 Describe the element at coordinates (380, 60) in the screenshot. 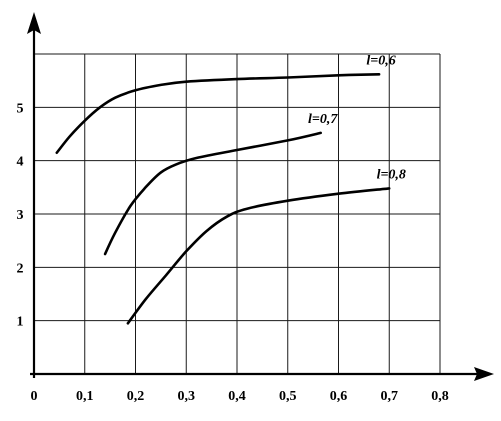

I see `series-label-1: l=0,6` at that location.